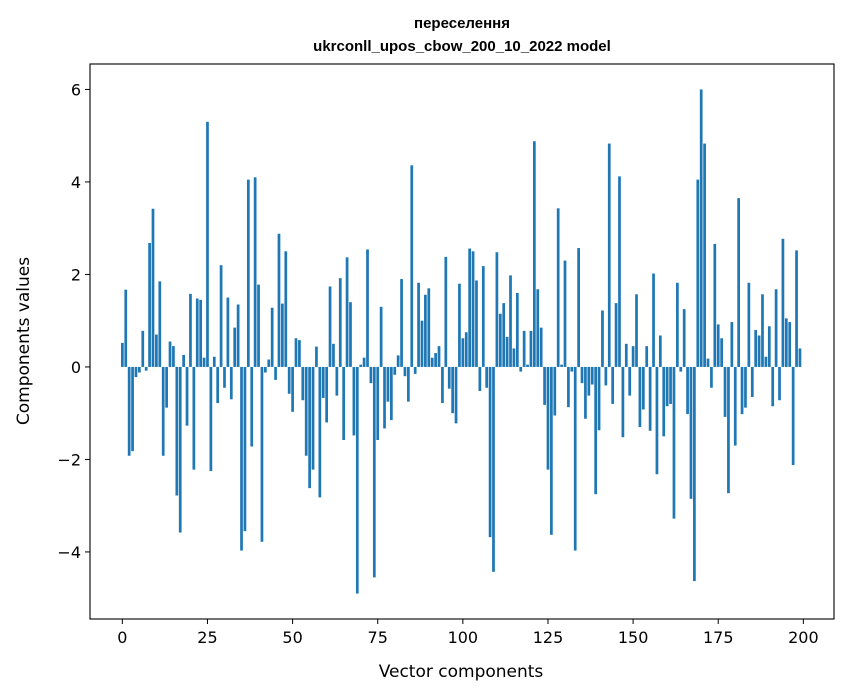  Describe the element at coordinates (24, 341) in the screenshot. I see `y-axis-label: Components values` at that location.